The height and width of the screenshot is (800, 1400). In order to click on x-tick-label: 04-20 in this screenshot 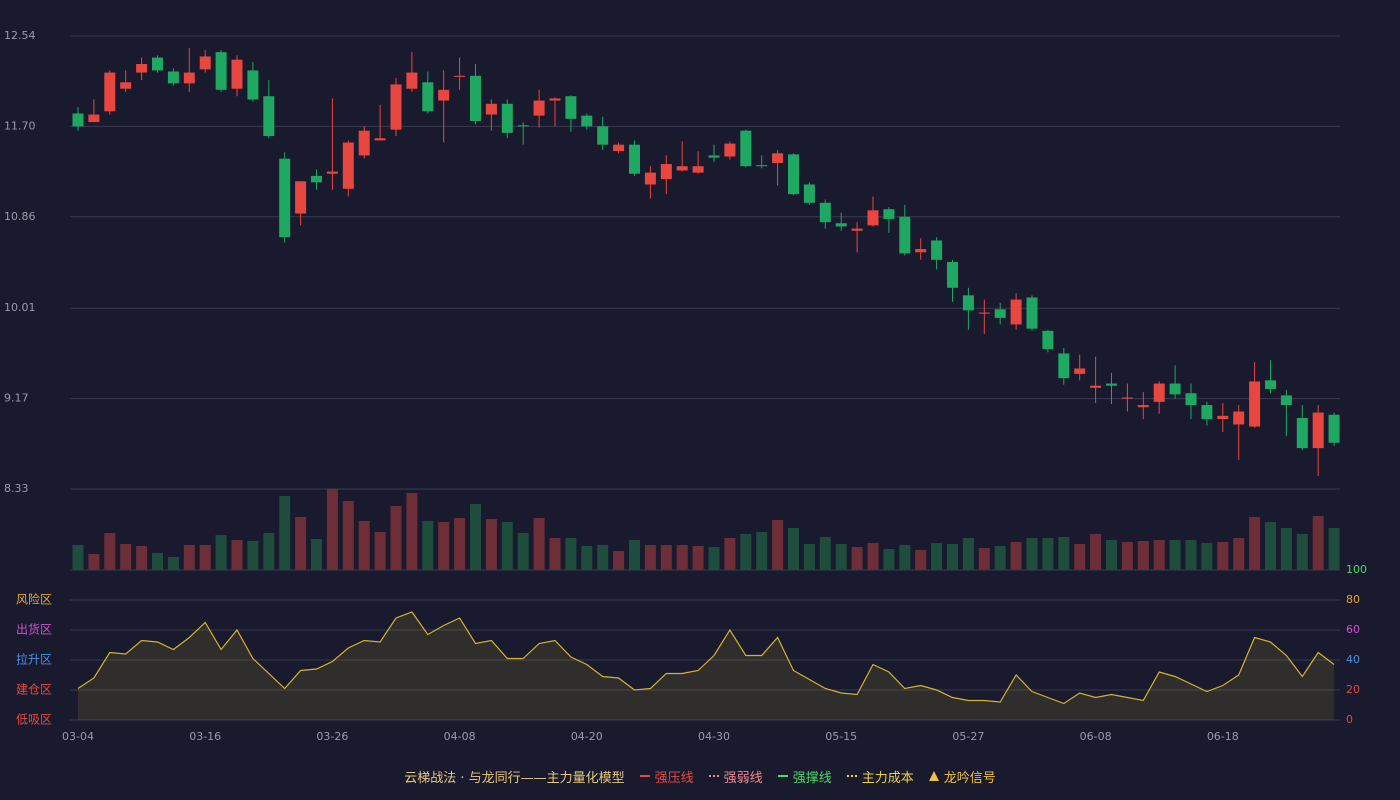, I will do `click(587, 736)`.